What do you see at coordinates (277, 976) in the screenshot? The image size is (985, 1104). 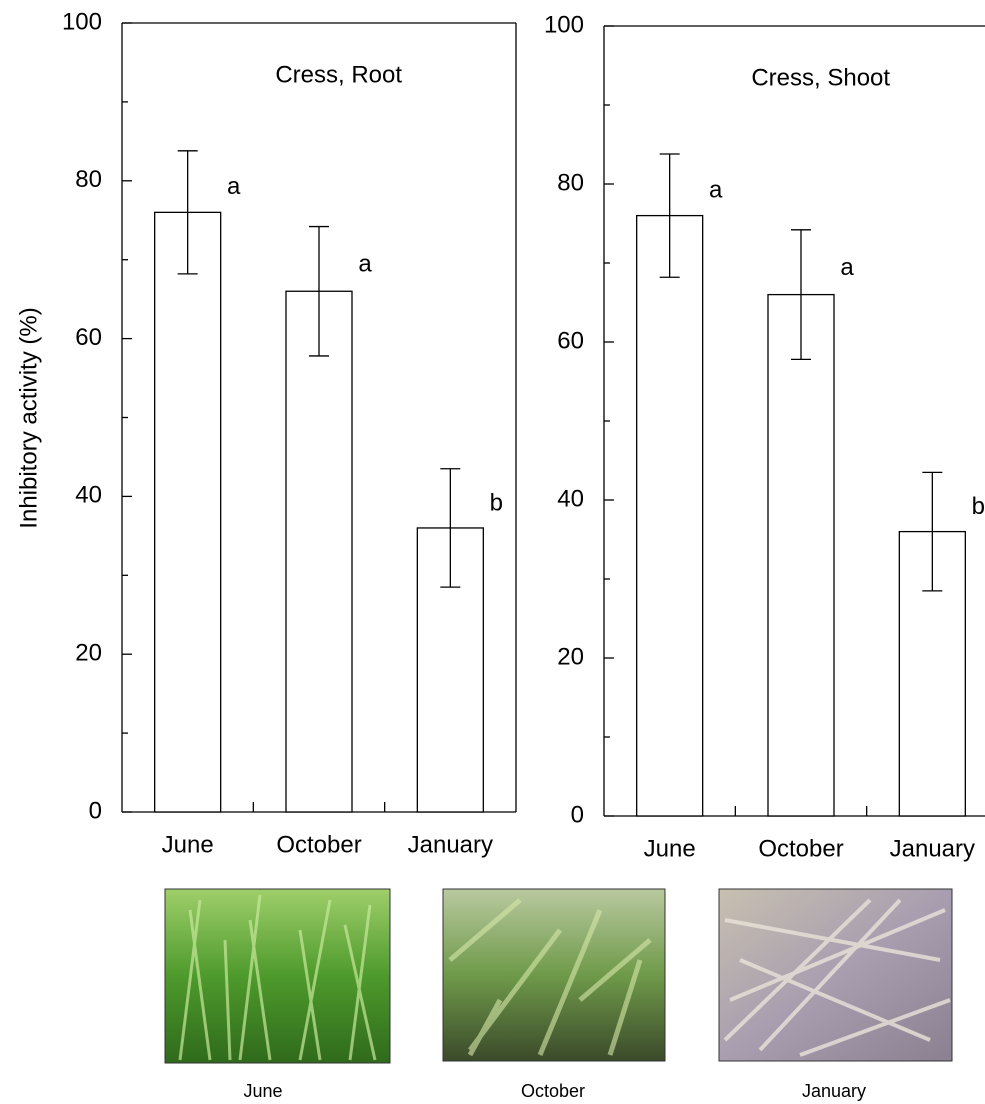 I see `photo-june` at bounding box center [277, 976].